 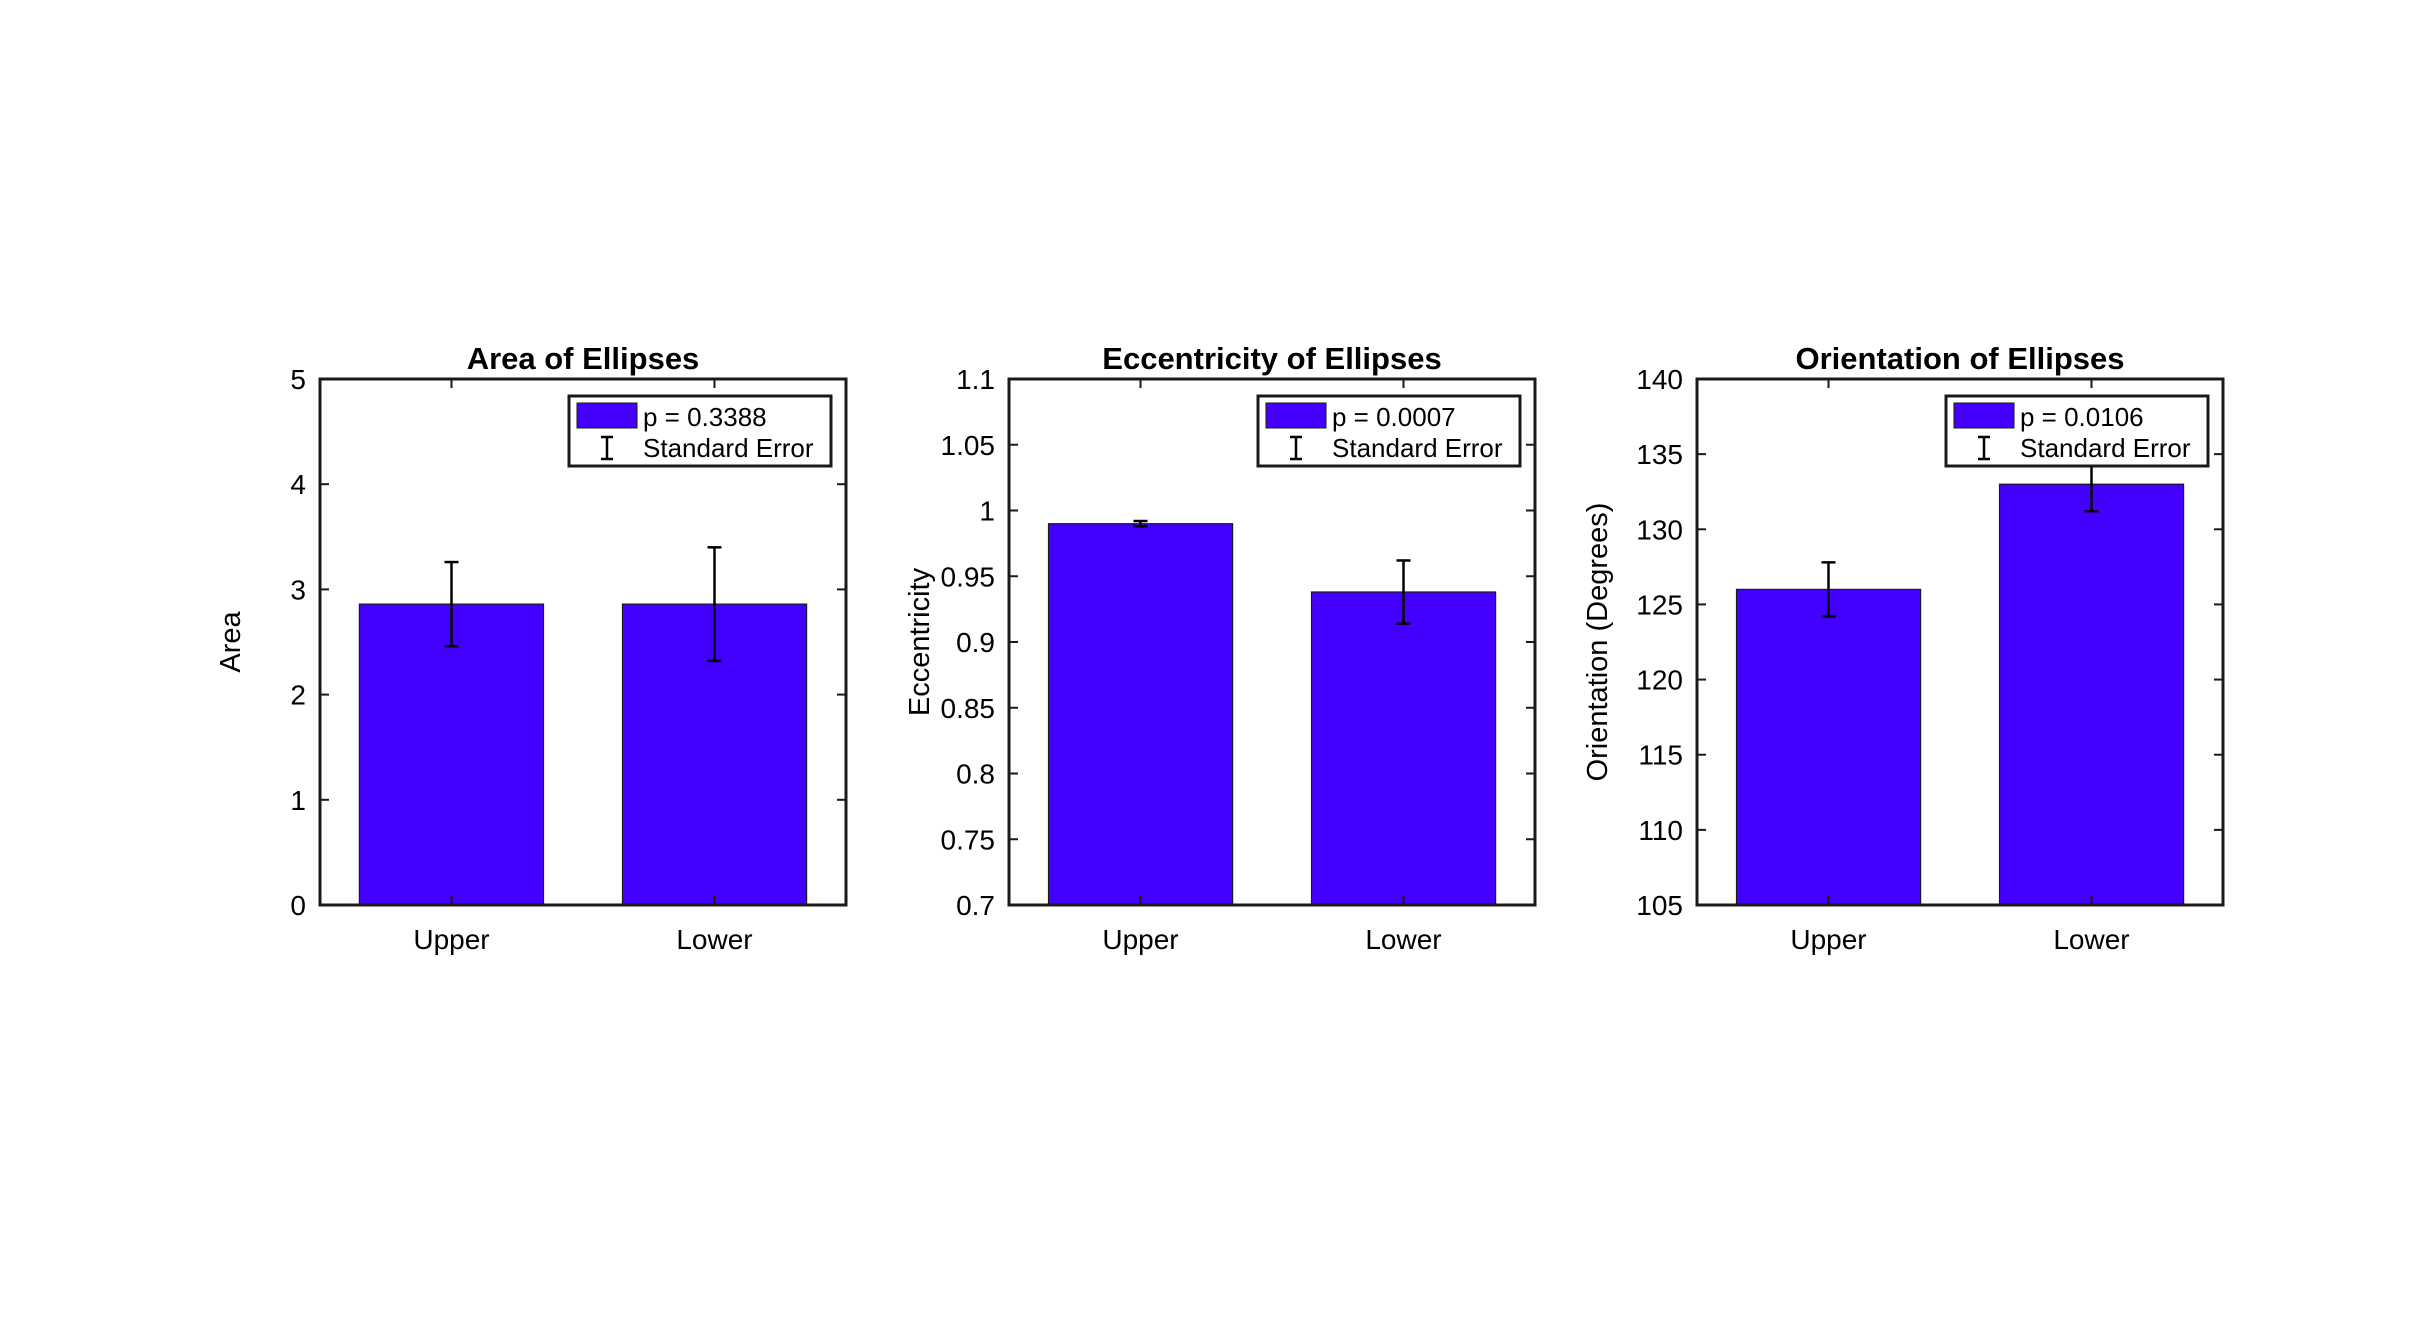 What do you see at coordinates (920, 641) in the screenshot?
I see `y-axis-label: Eccentricity` at bounding box center [920, 641].